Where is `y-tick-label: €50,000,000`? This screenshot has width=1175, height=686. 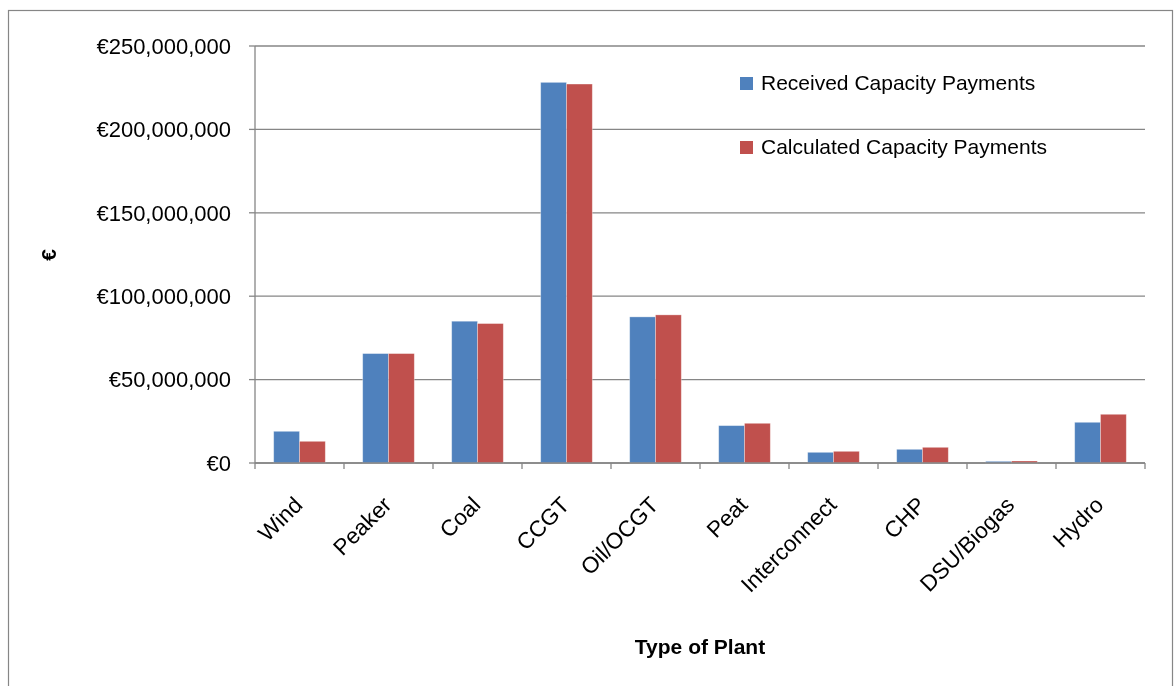
y-tick-label: €50,000,000 is located at coordinates (169, 380).